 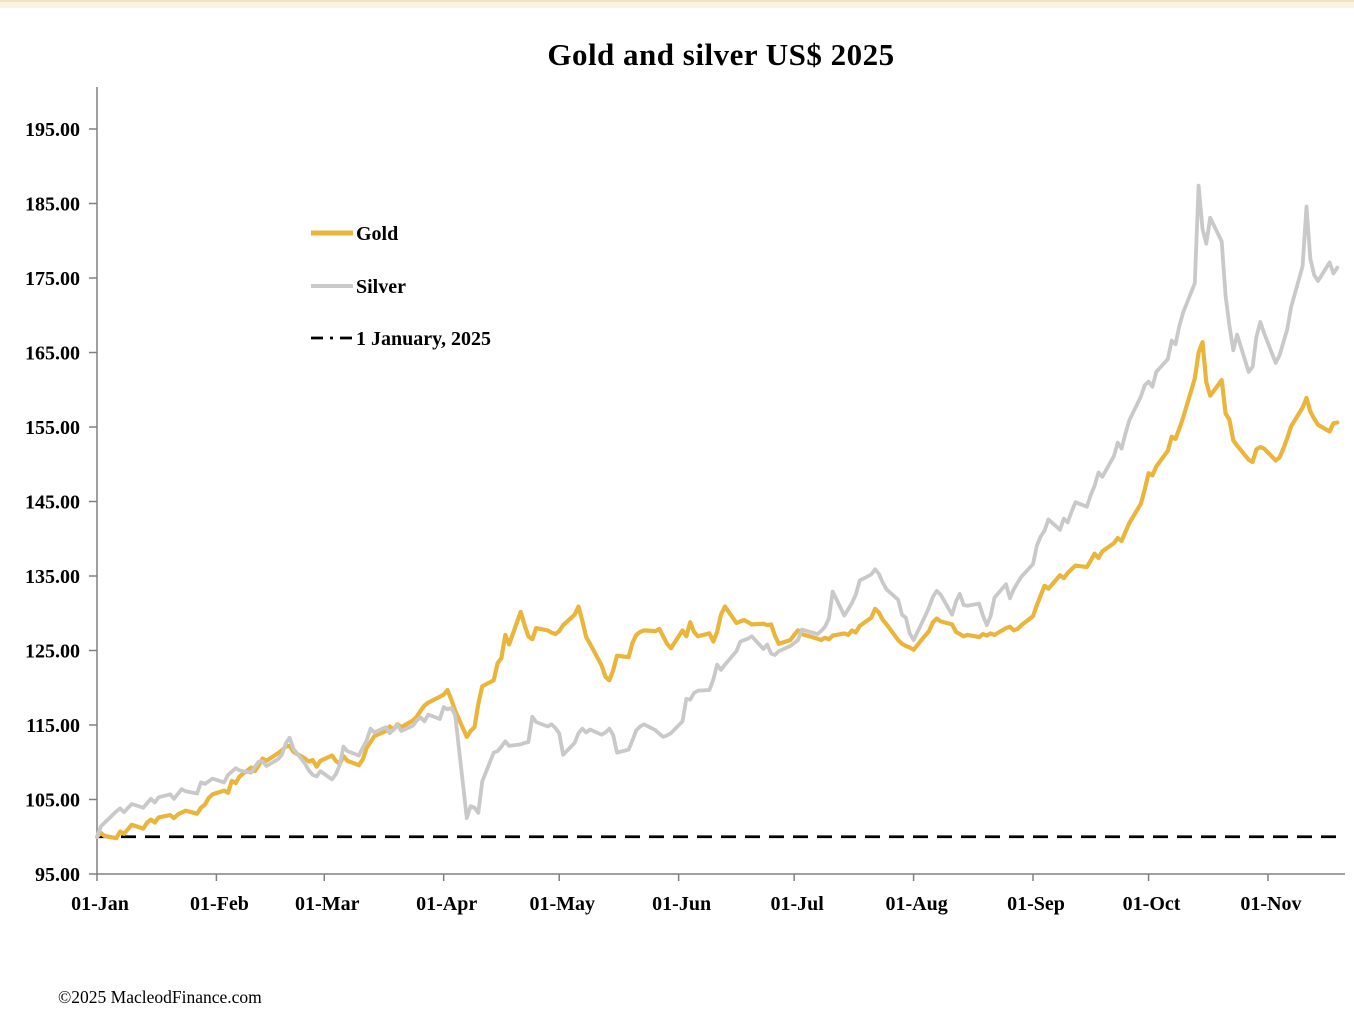 What do you see at coordinates (798, 904) in the screenshot?
I see `x-tick-label: 01-Jul` at bounding box center [798, 904].